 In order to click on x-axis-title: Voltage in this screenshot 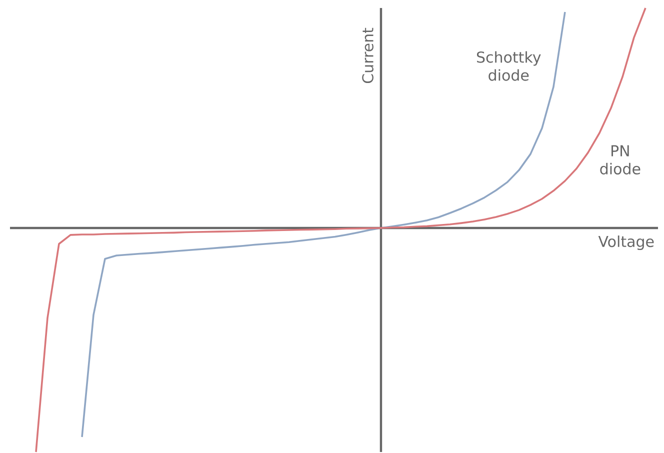, I will do `click(626, 243)`.